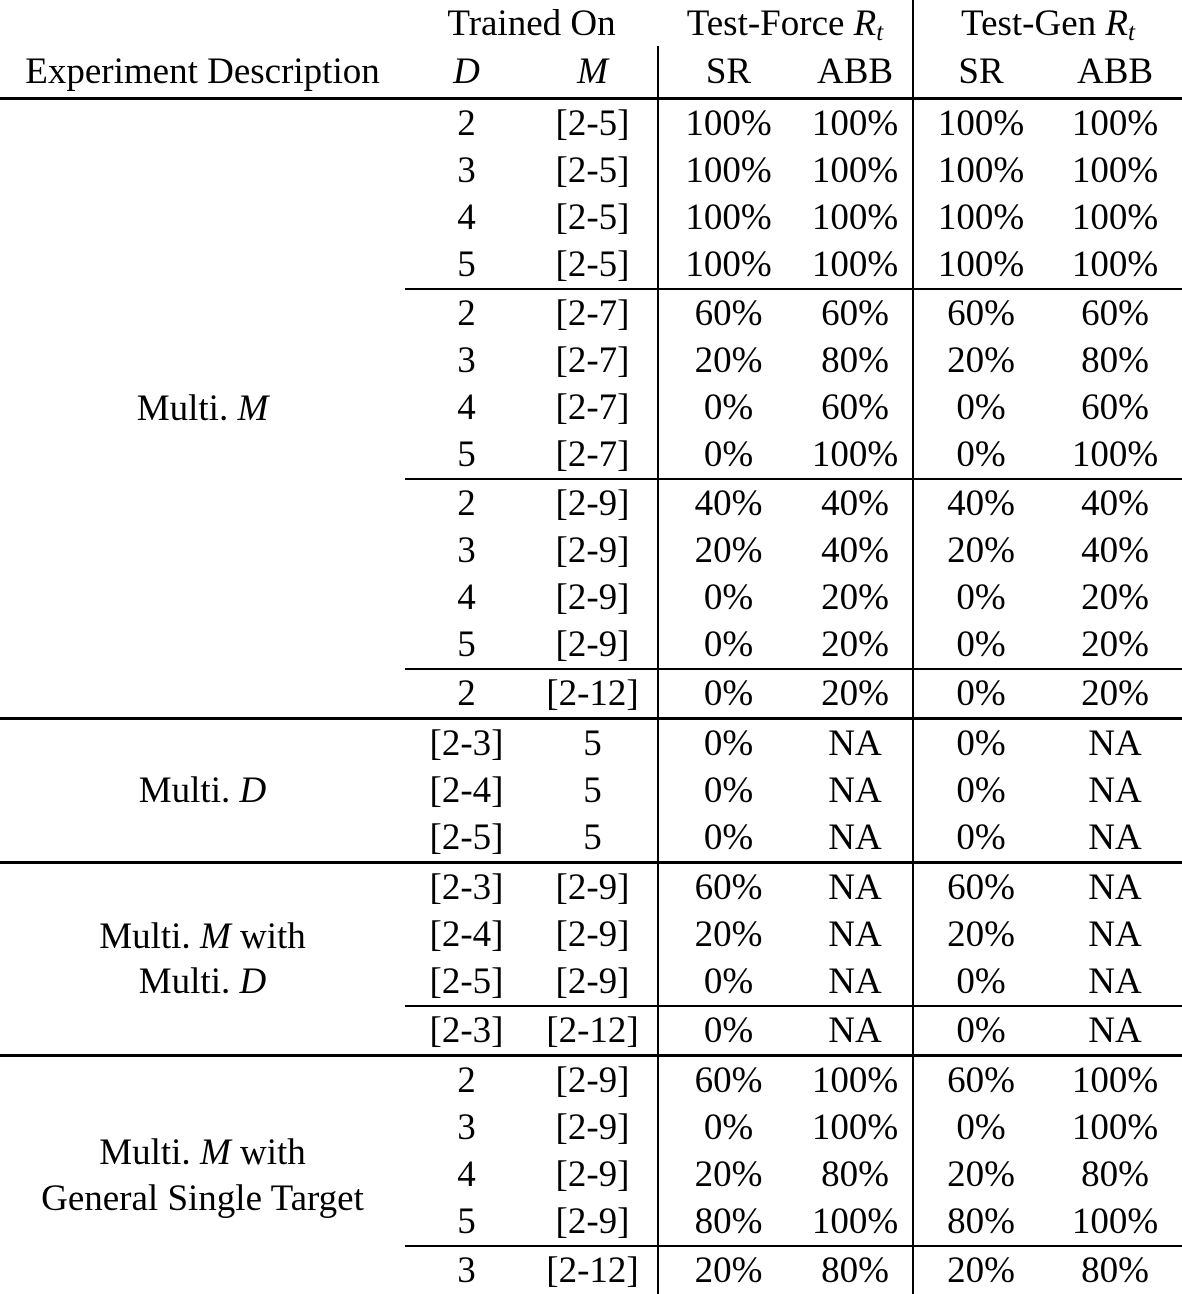 Image resolution: width=1182 pixels, height=1294 pixels. What do you see at coordinates (728, 1222) in the screenshot?
I see `cell-sr-force: 80%` at bounding box center [728, 1222].